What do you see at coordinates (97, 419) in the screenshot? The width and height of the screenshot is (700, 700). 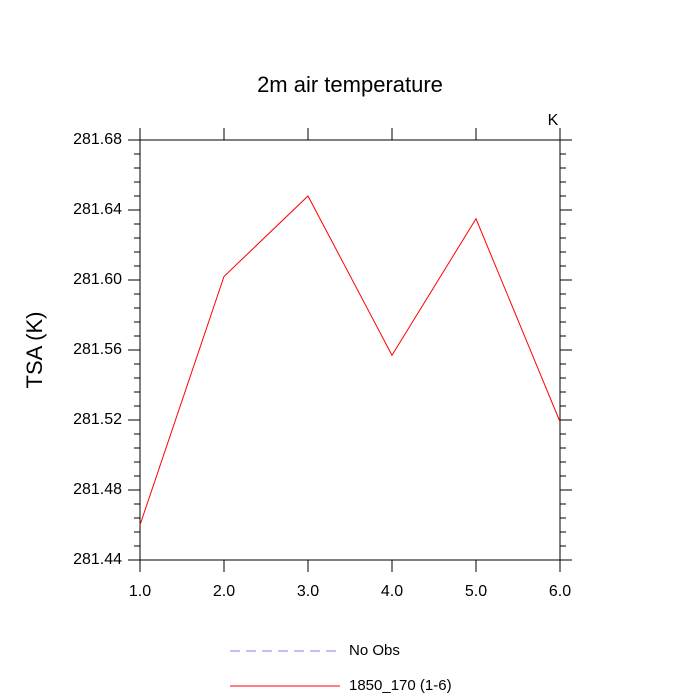 I see `y-tick-label: 281.52` at bounding box center [97, 419].